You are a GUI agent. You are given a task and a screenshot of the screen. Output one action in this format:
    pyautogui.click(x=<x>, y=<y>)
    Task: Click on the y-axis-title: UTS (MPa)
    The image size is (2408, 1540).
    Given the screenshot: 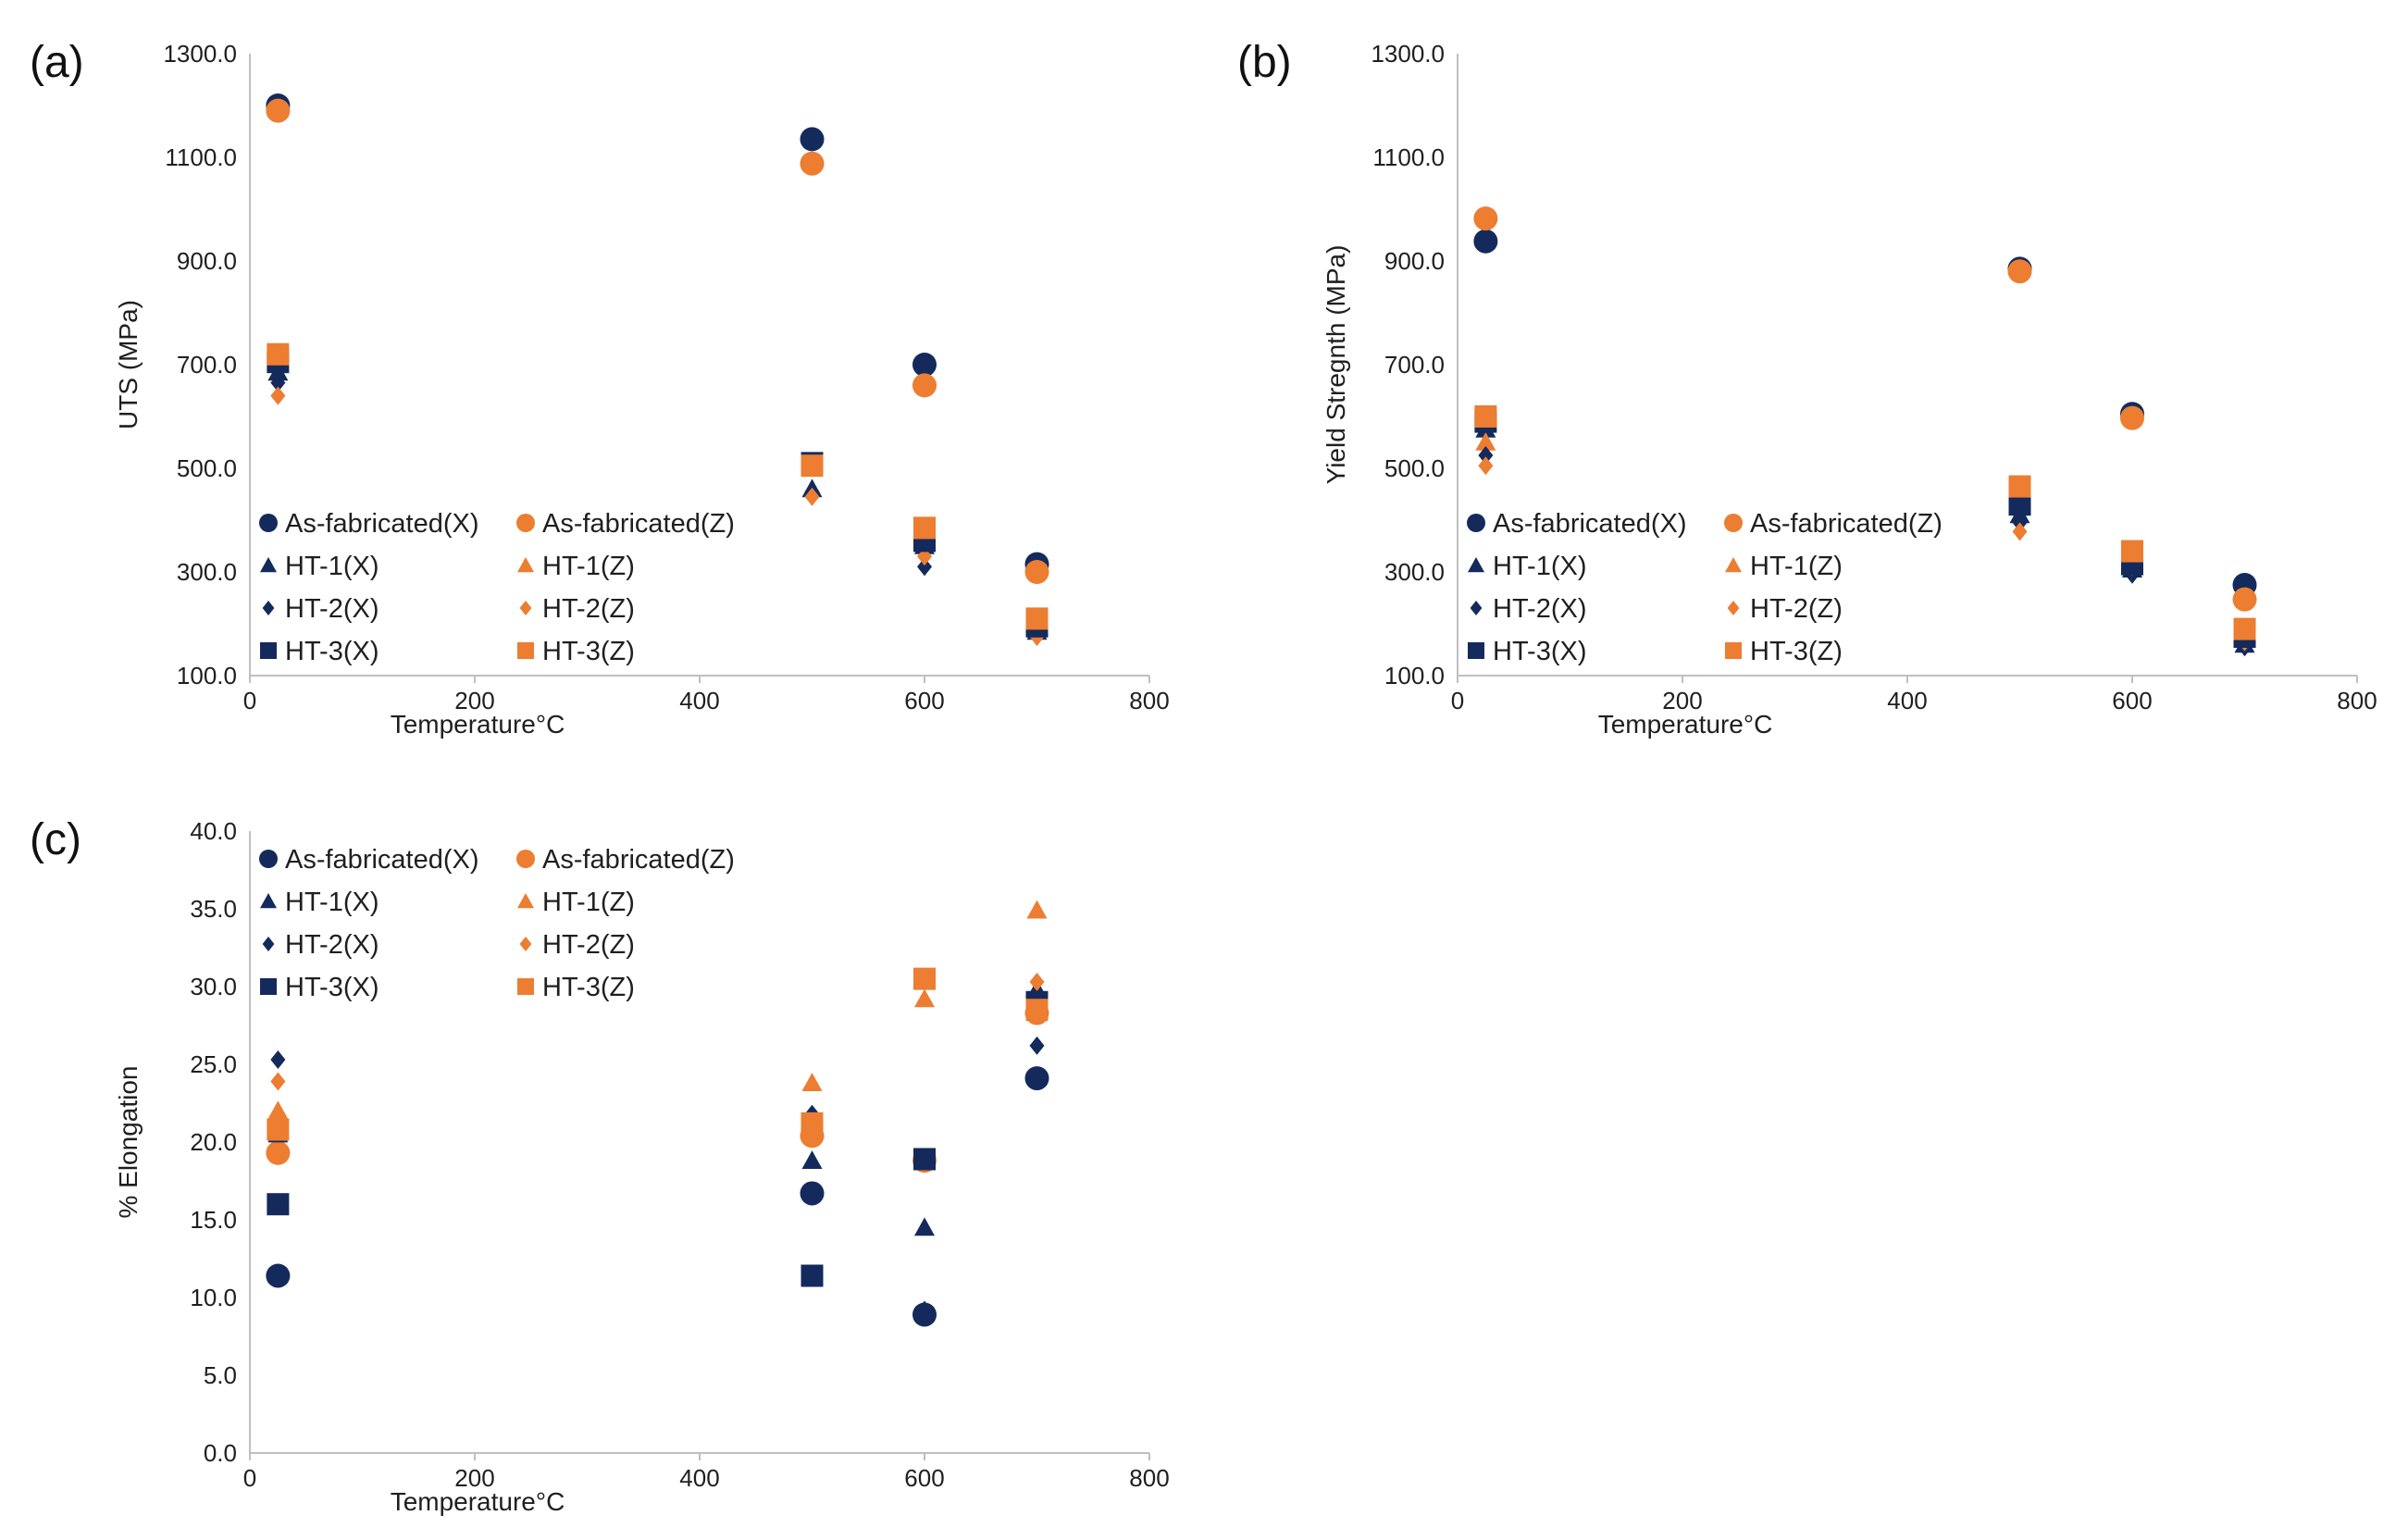 What is the action you would take?
    pyautogui.click(x=128, y=364)
    